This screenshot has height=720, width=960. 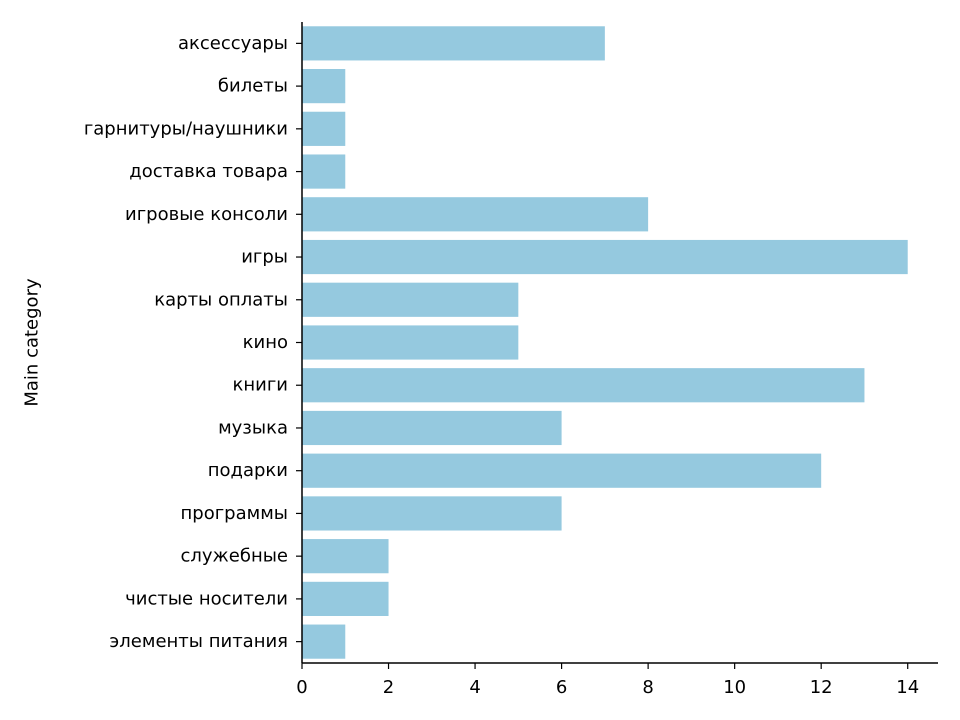 I want to click on y-tick-label: чистые носители, so click(x=206, y=598).